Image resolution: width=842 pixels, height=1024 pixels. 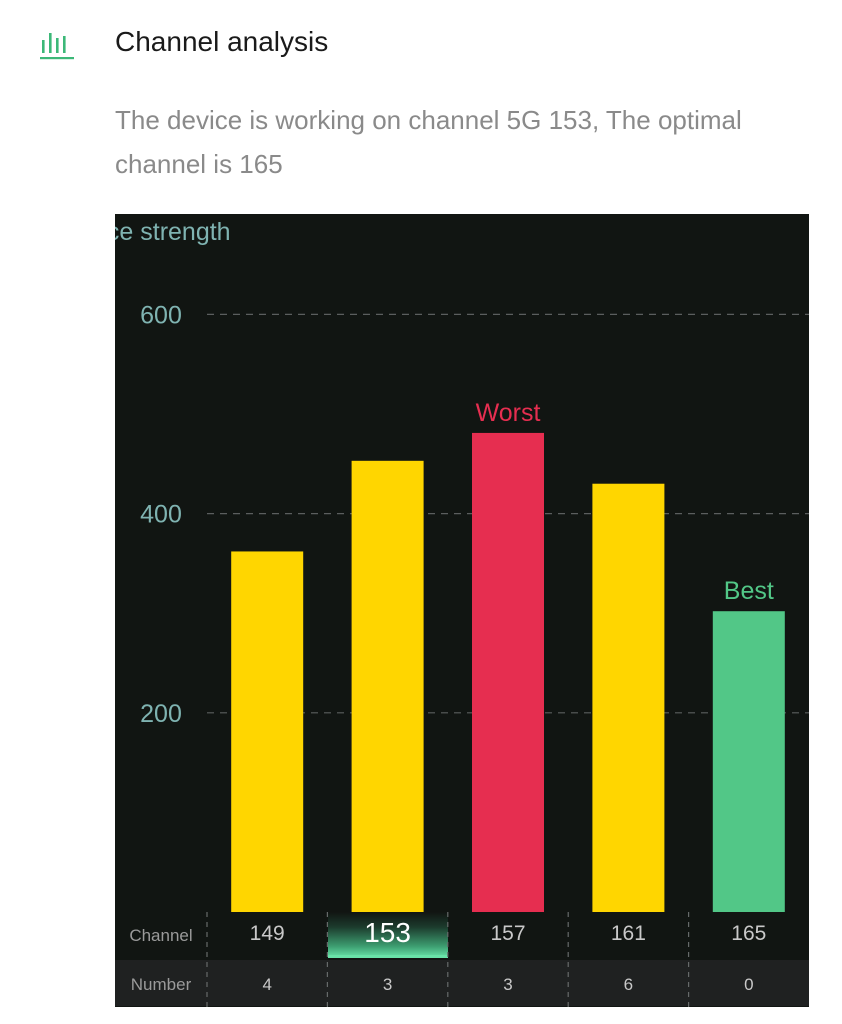 I want to click on channel-cell: 165, so click(x=749, y=933).